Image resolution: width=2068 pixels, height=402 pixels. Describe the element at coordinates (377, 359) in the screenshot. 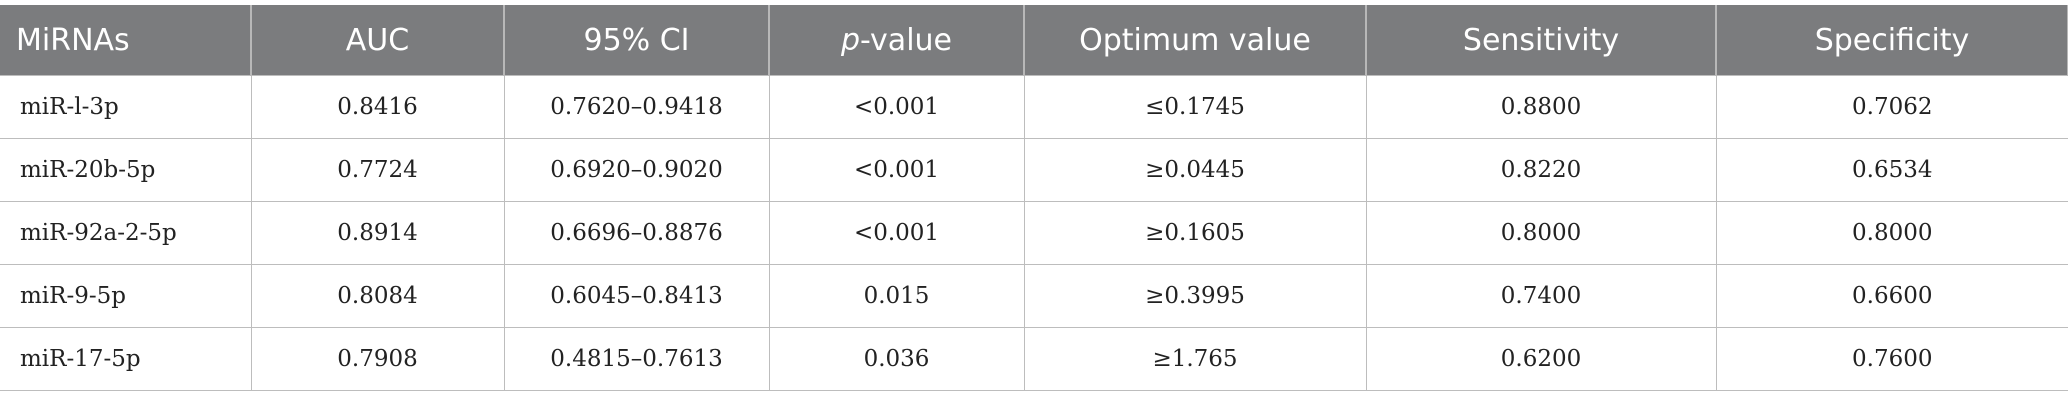

I see `table-cell: 0.7908` at that location.